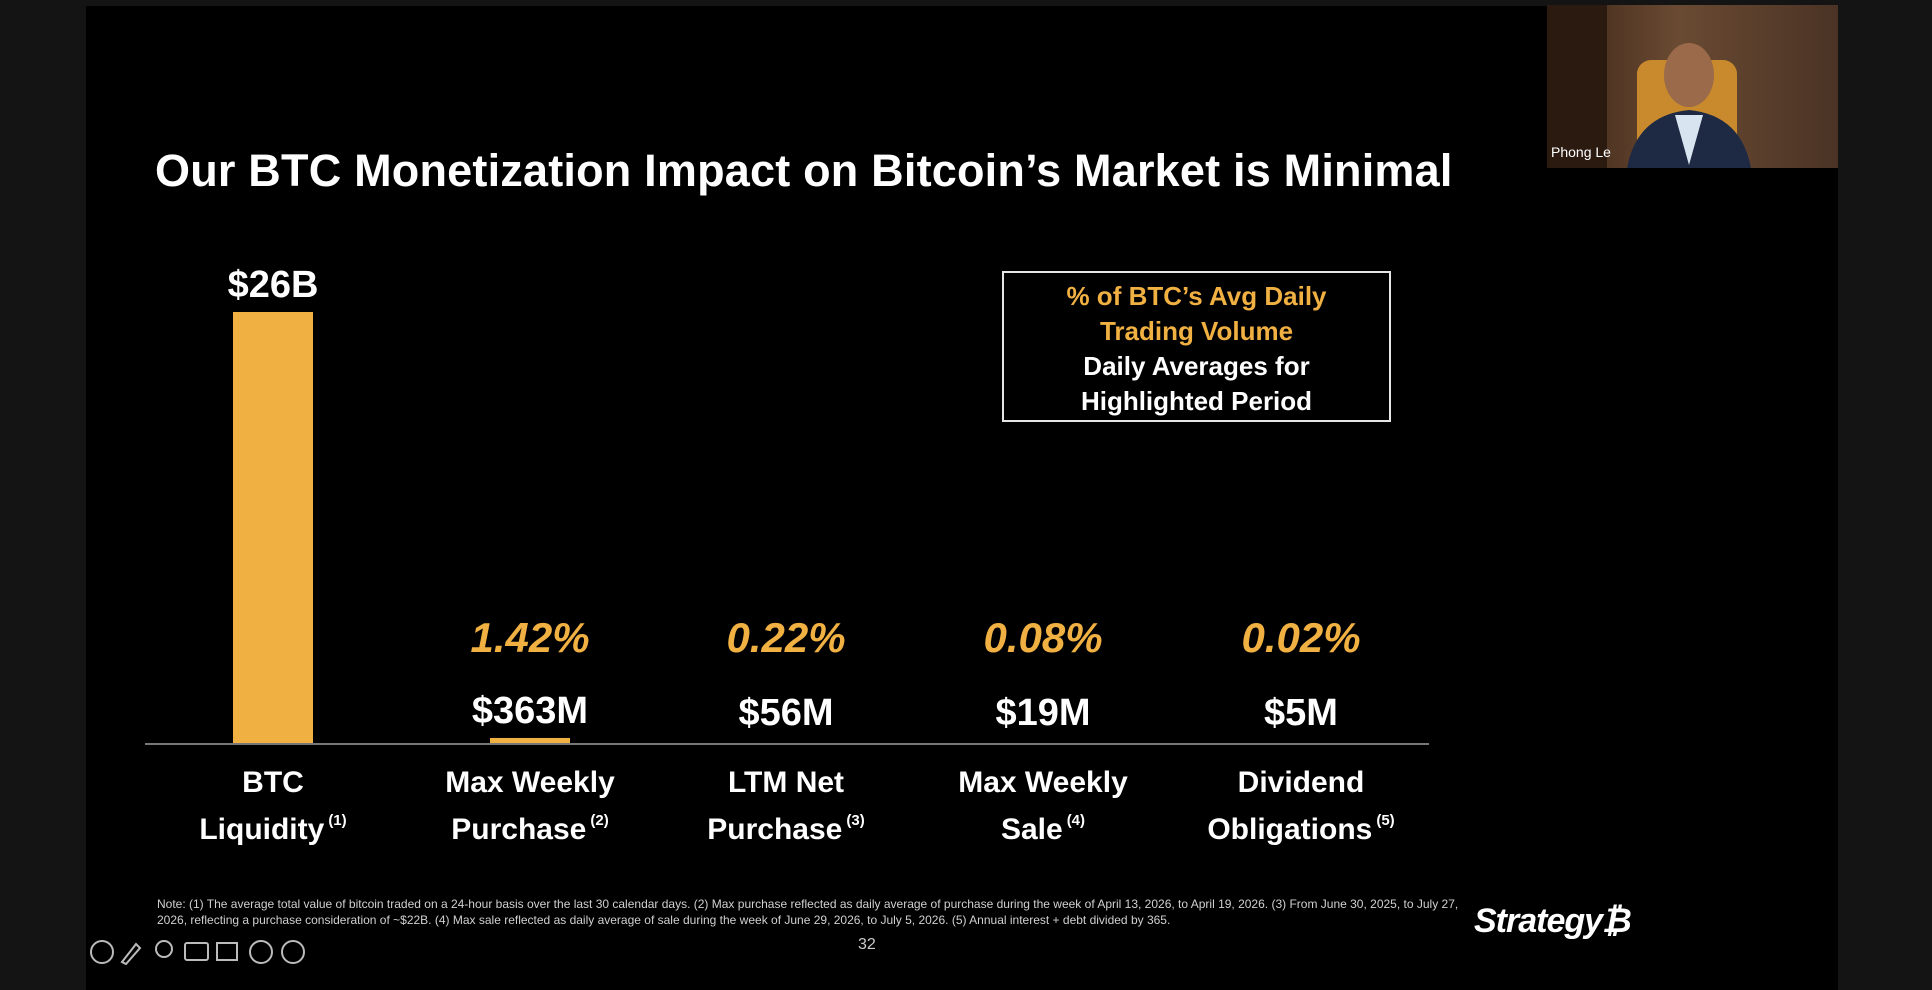  I want to click on toolbar, so click(197, 953).